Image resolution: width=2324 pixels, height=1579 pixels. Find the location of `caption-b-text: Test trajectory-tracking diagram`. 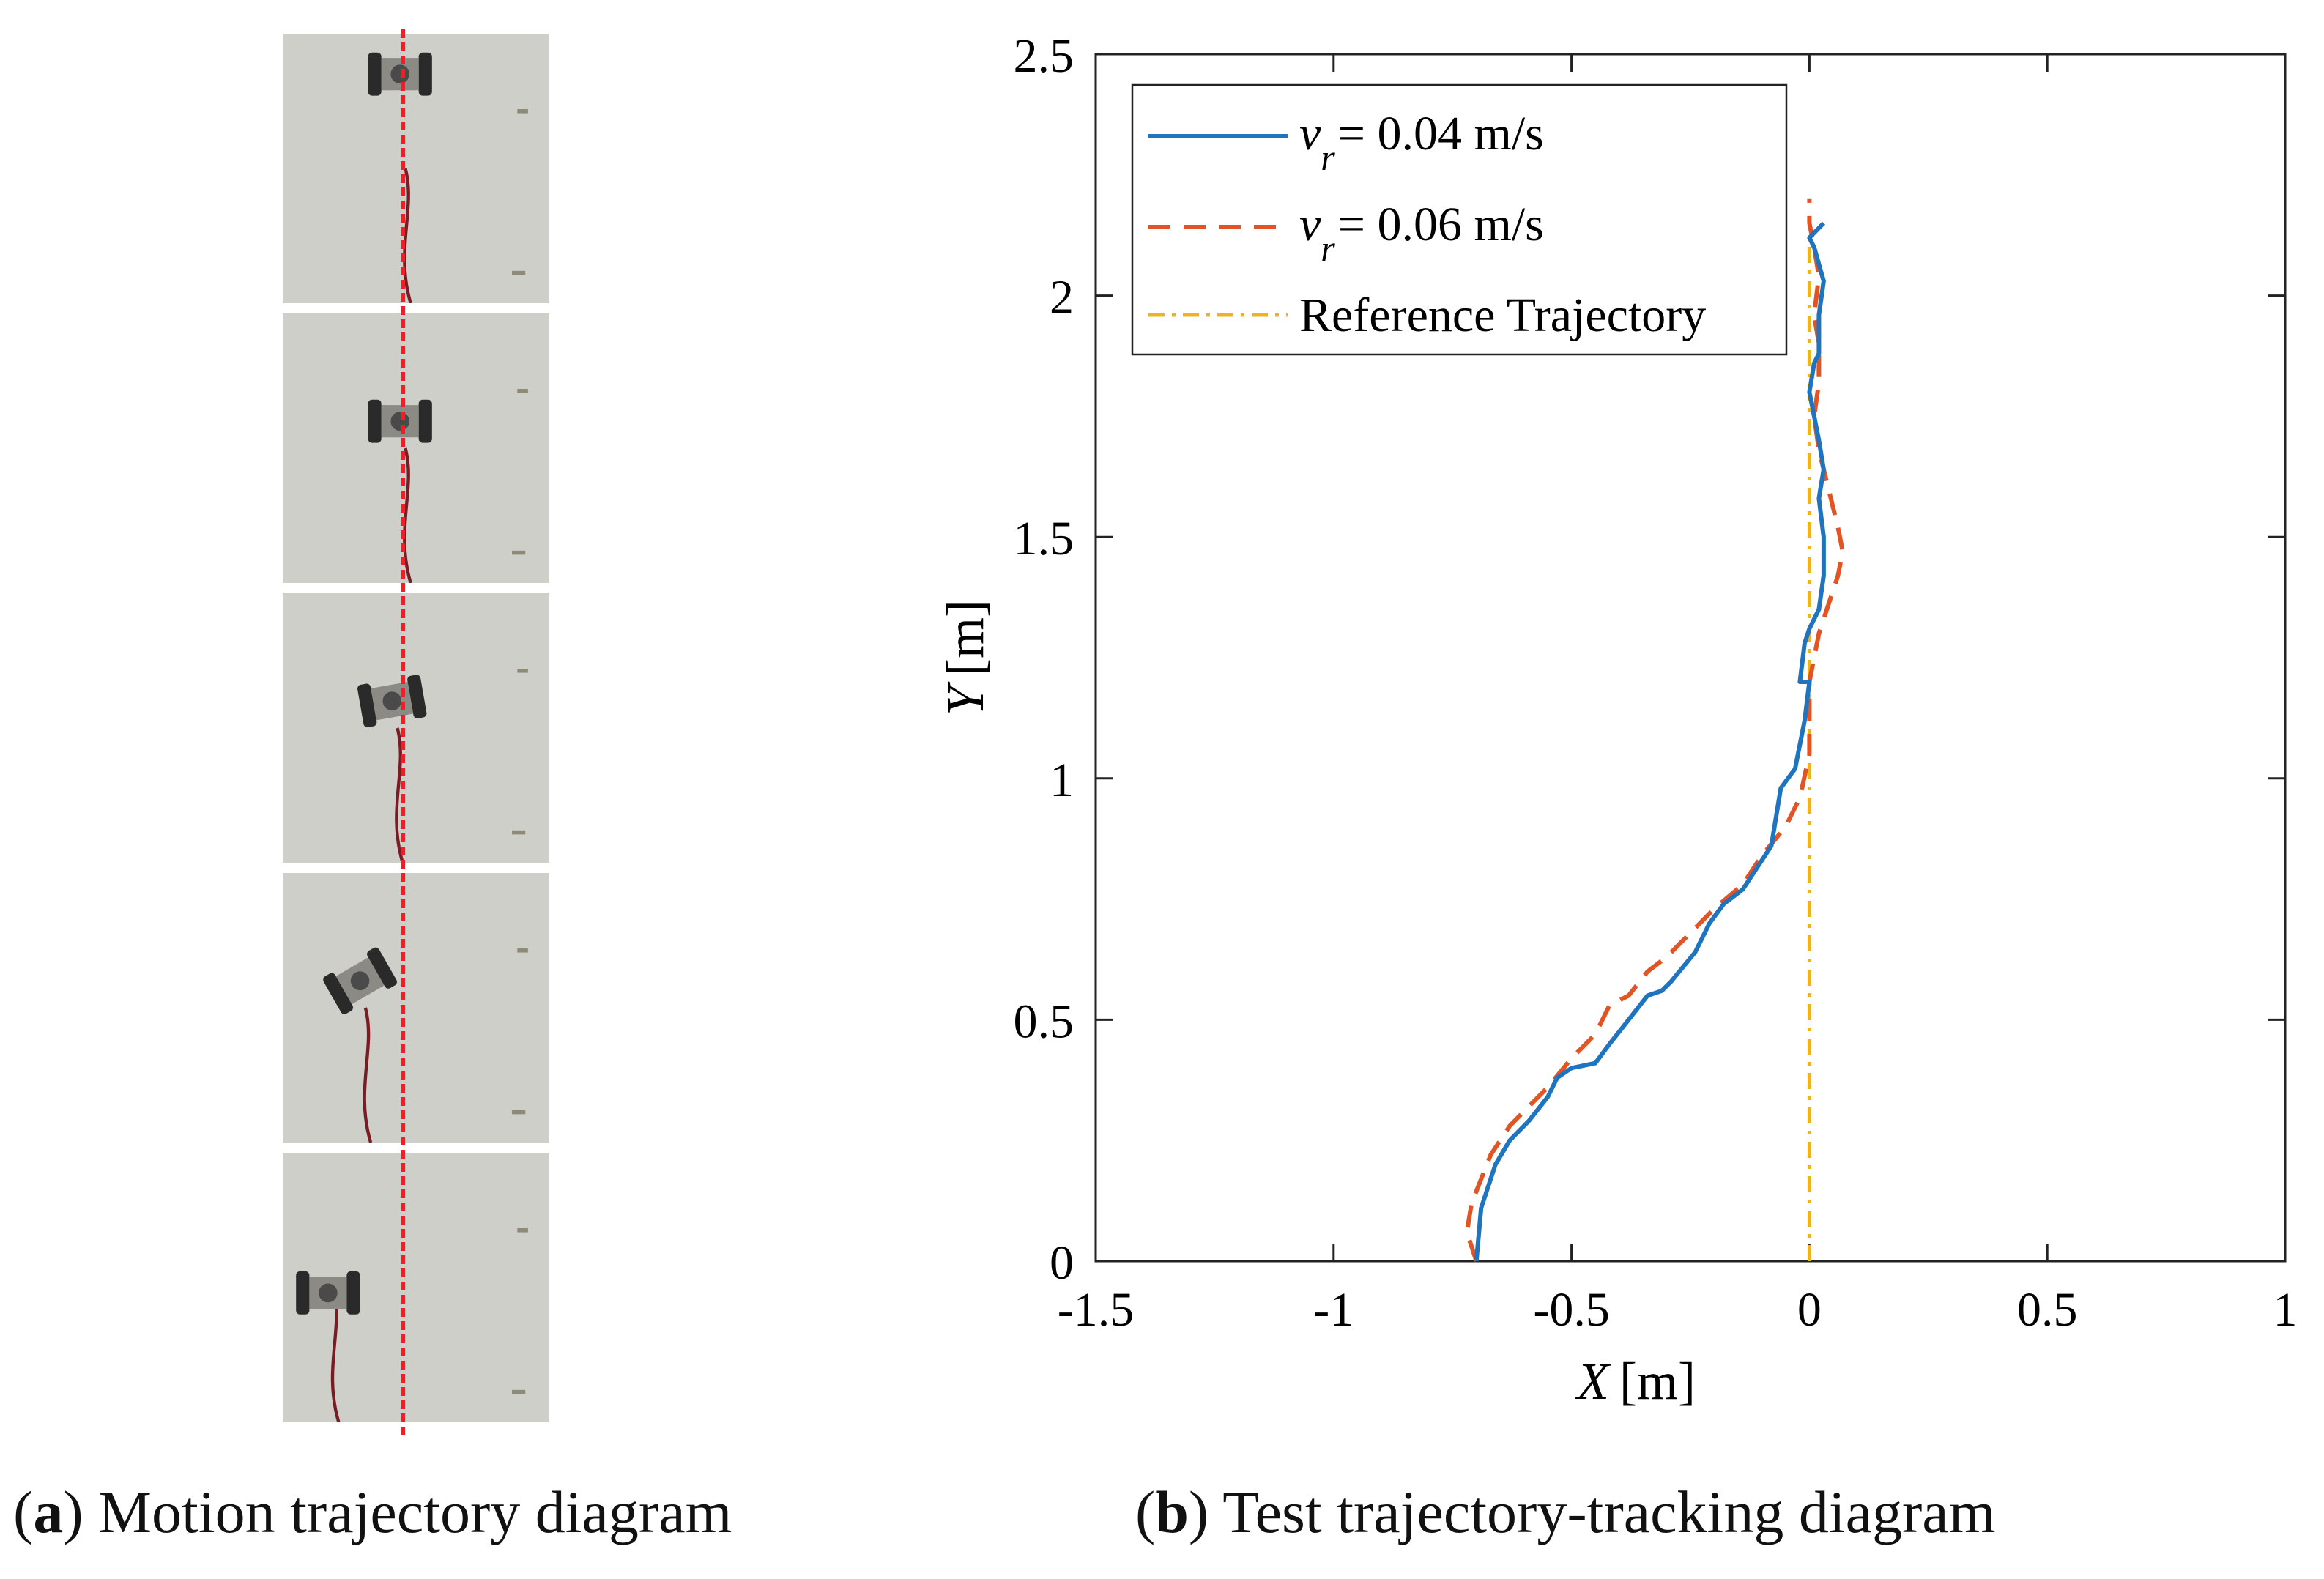

caption-b-text: Test trajectory-tracking diagram is located at coordinates (1609, 1512).